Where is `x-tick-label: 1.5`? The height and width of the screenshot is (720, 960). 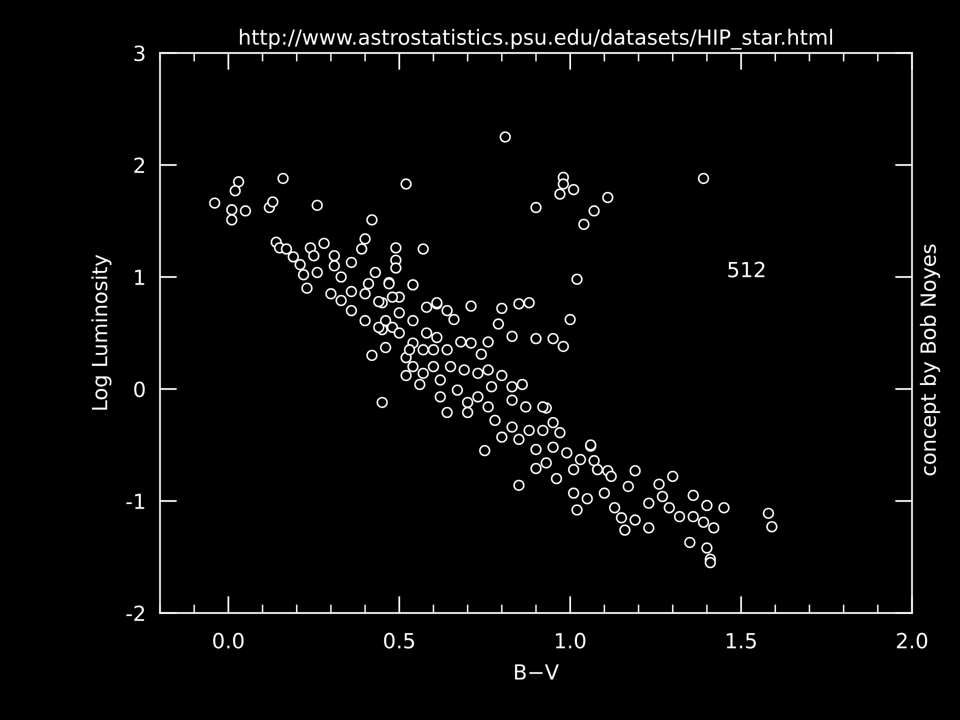 x-tick-label: 1.5 is located at coordinates (741, 641).